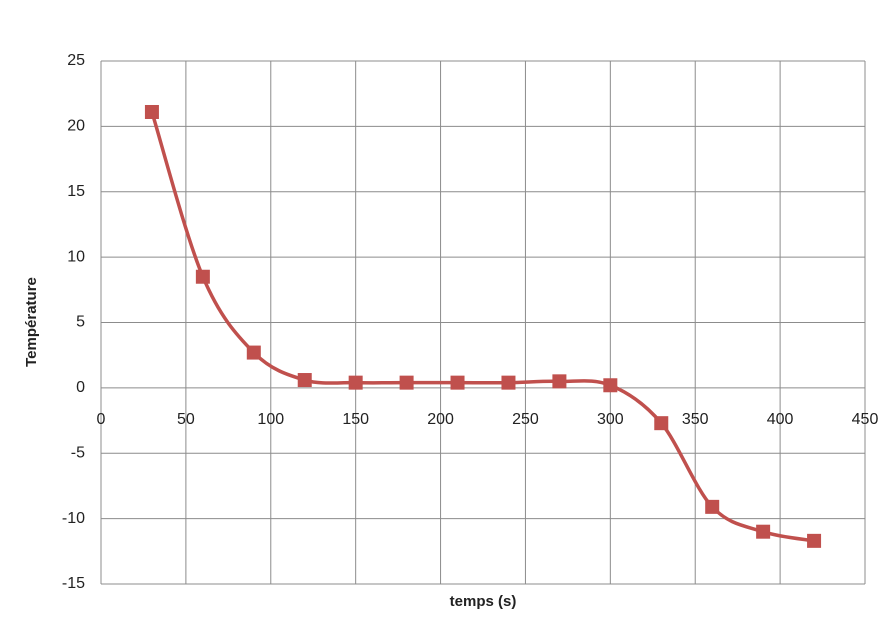  I want to click on x-tick-label: 100, so click(270, 419).